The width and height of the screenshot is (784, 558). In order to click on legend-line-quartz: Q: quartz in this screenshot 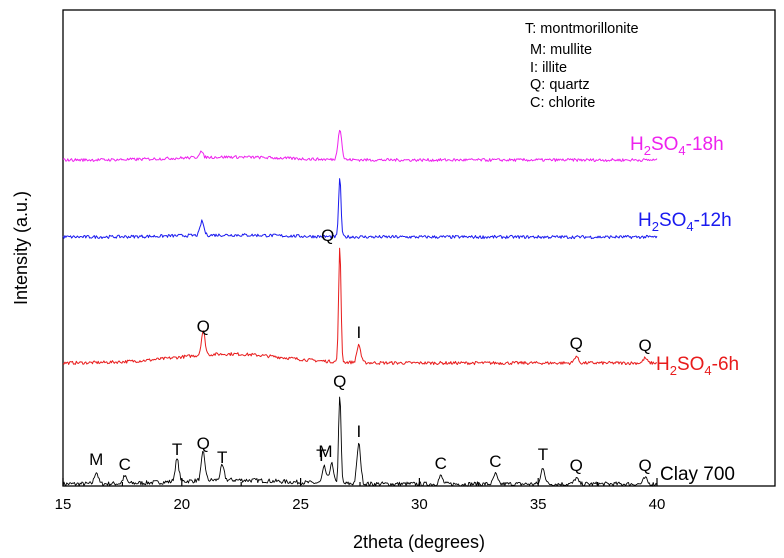, I will do `click(560, 85)`.